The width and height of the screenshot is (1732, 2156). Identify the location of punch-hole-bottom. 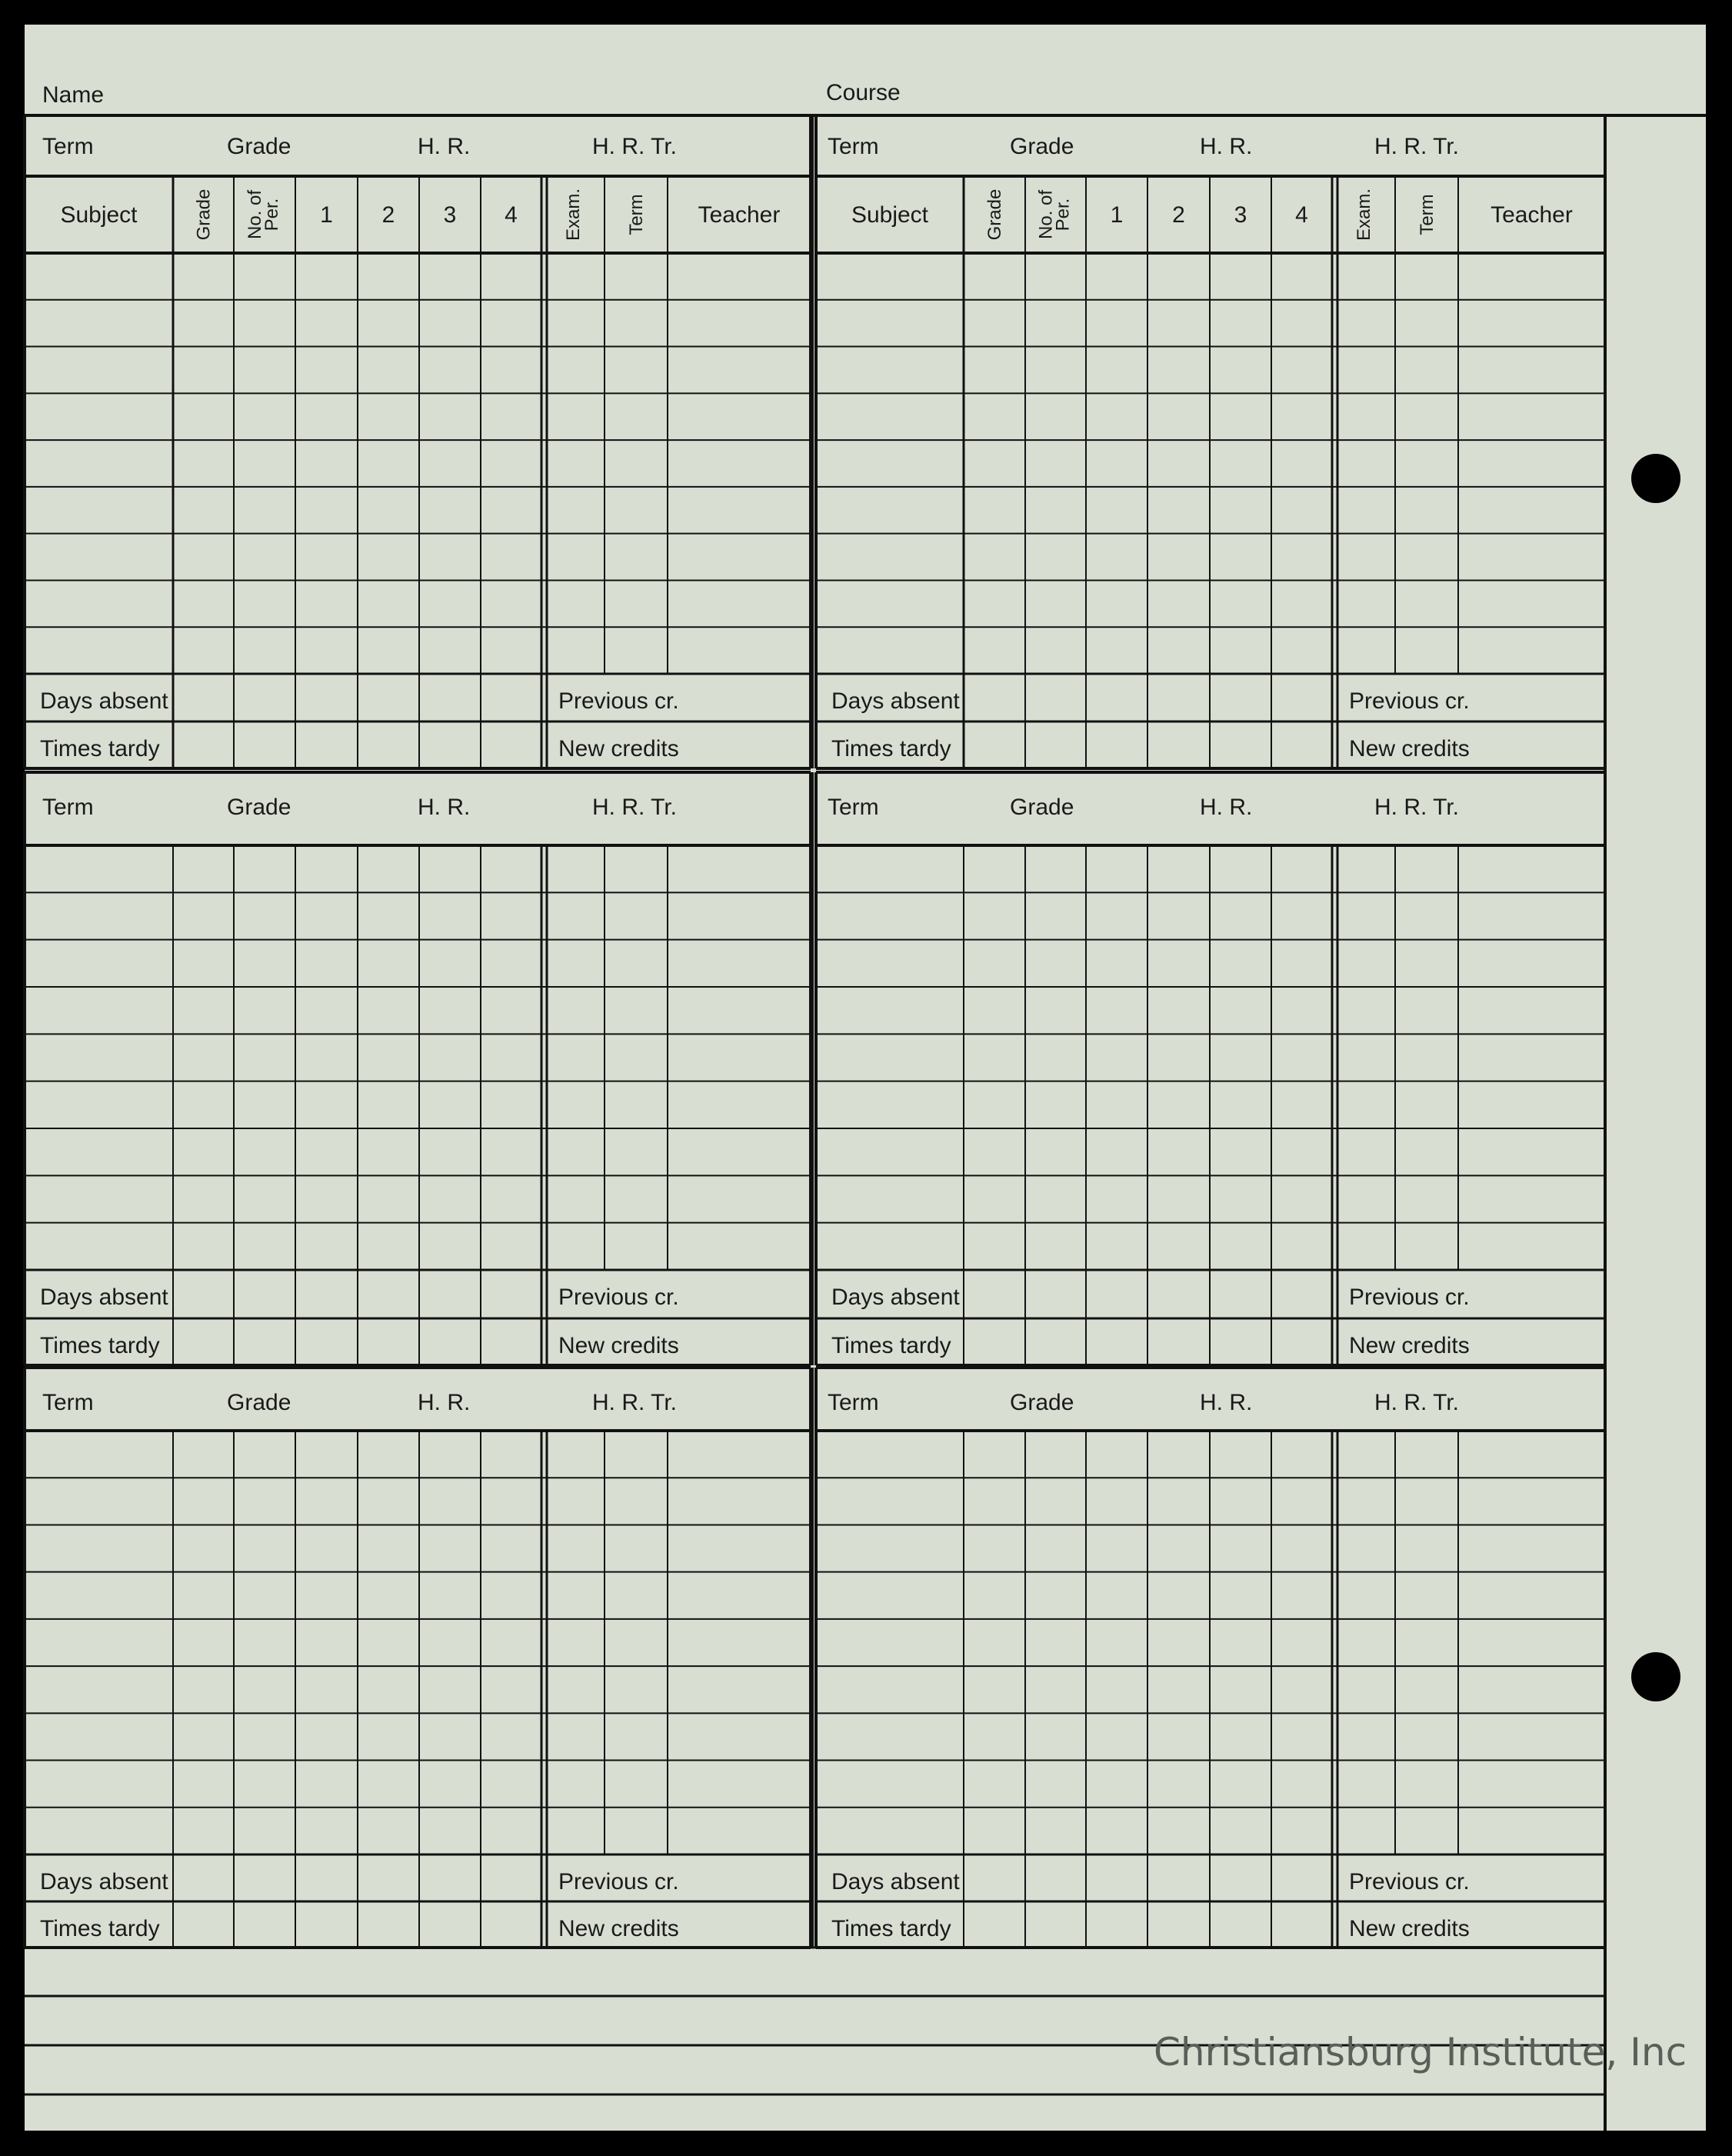
(1655, 1676).